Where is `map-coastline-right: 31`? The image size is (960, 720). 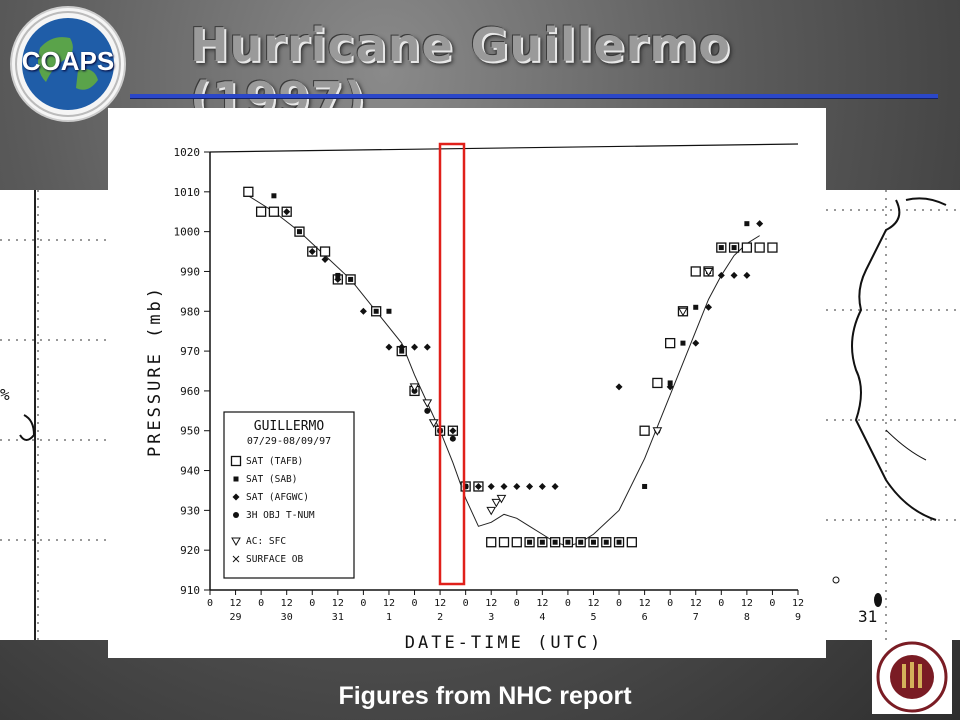
map-coastline-right: 31 is located at coordinates (893, 415).